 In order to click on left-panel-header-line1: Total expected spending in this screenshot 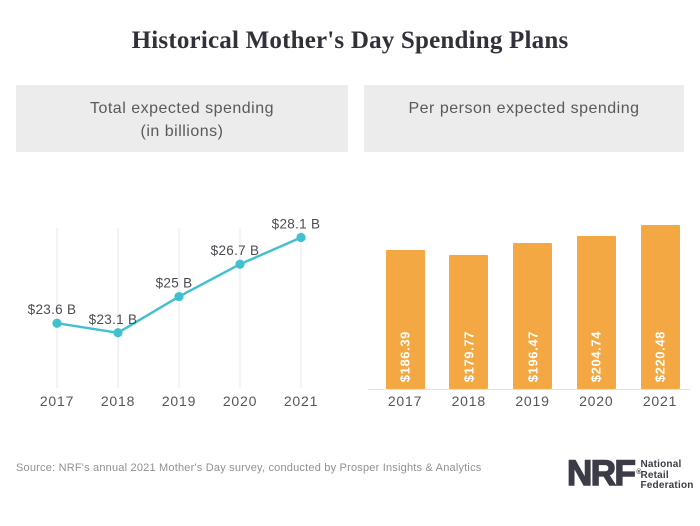, I will do `click(182, 108)`.